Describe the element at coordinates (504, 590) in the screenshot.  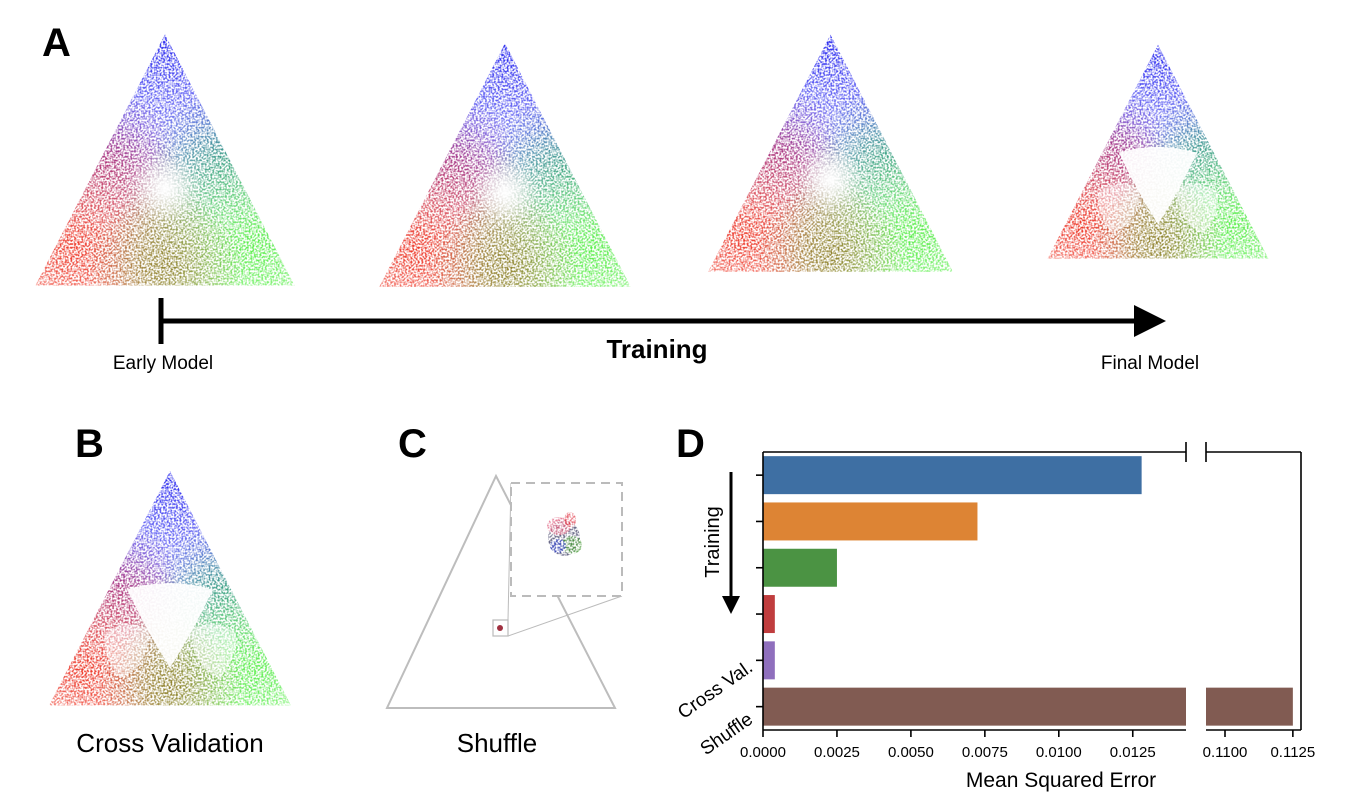
I see `panel-c: C Shuffle` at that location.